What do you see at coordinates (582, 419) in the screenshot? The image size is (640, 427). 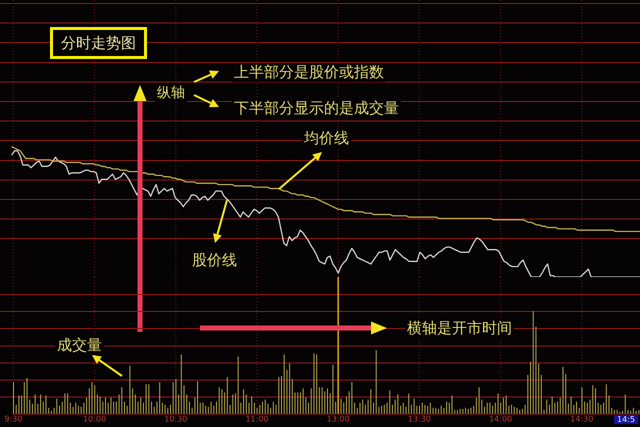 I see `x-tick-label: 14:30` at bounding box center [582, 419].